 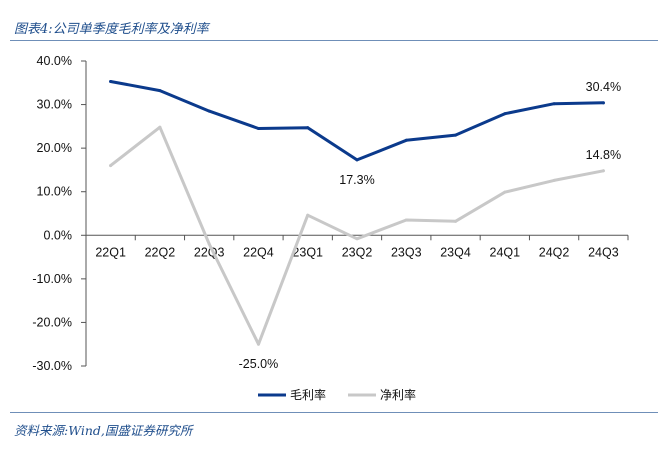 What do you see at coordinates (259, 364) in the screenshot?
I see `data-label: -25.0%` at bounding box center [259, 364].